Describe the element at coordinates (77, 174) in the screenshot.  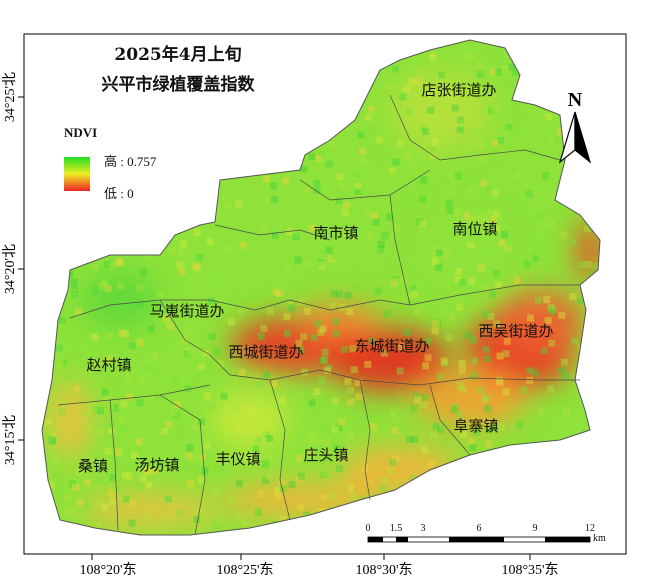
I see `legend-color-ramp` at that location.